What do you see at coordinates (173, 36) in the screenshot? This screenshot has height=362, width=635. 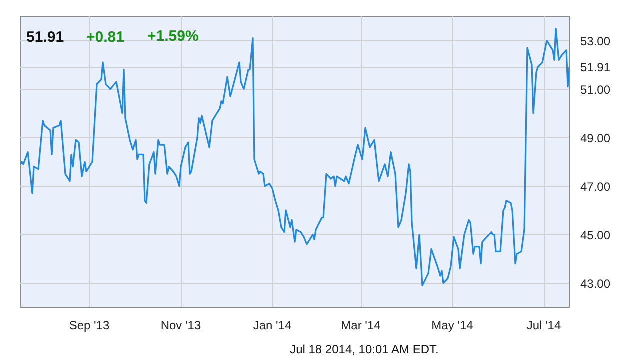 I see `annotation: +1.59%` at bounding box center [173, 36].